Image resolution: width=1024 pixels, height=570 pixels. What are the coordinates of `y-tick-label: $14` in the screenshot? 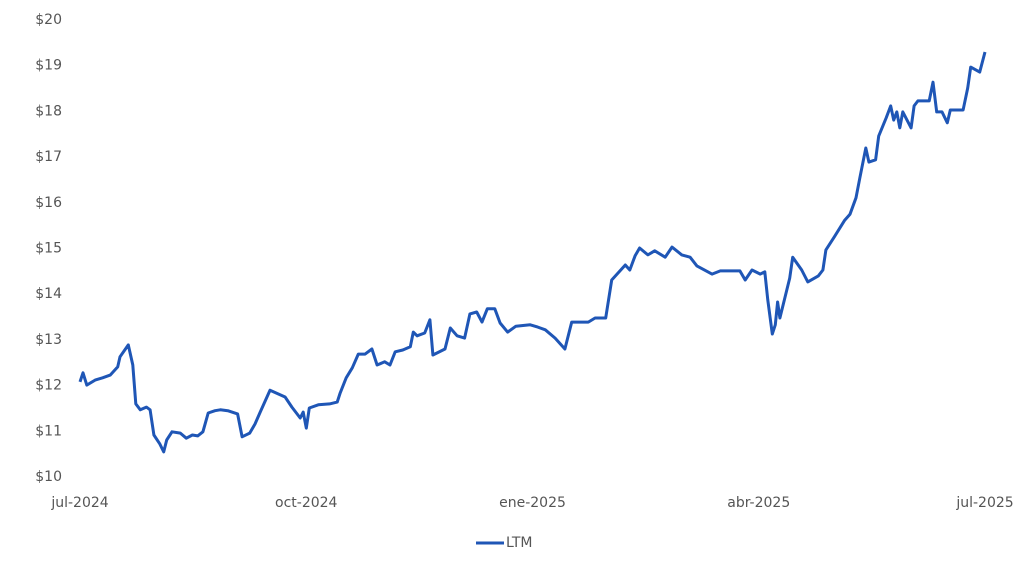 It's located at (48, 294).